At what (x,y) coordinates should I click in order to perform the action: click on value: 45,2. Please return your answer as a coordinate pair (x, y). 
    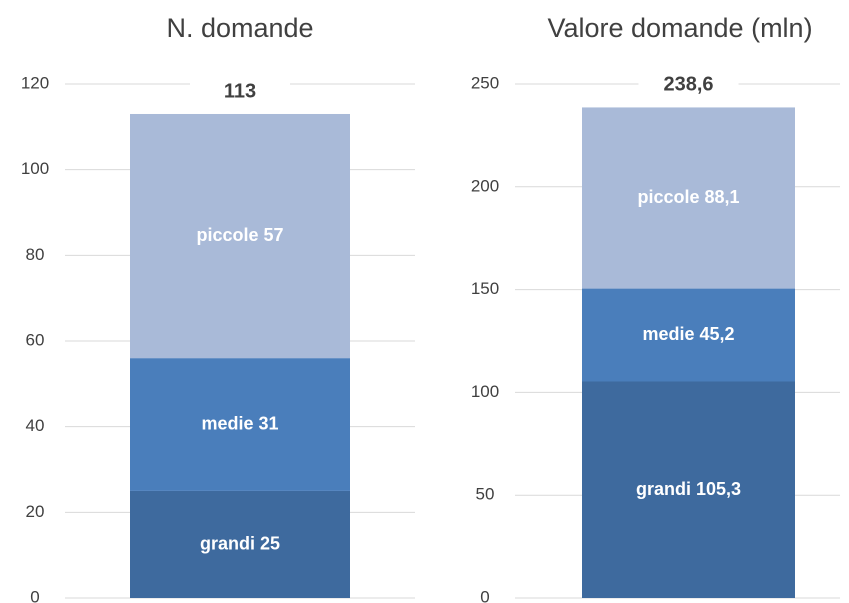
    Looking at the image, I should click on (717, 334).